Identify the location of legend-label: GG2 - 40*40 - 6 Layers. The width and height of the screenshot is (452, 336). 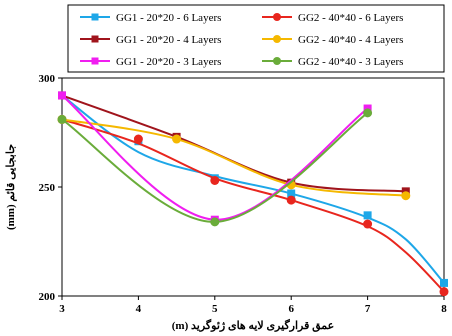
(350, 18).